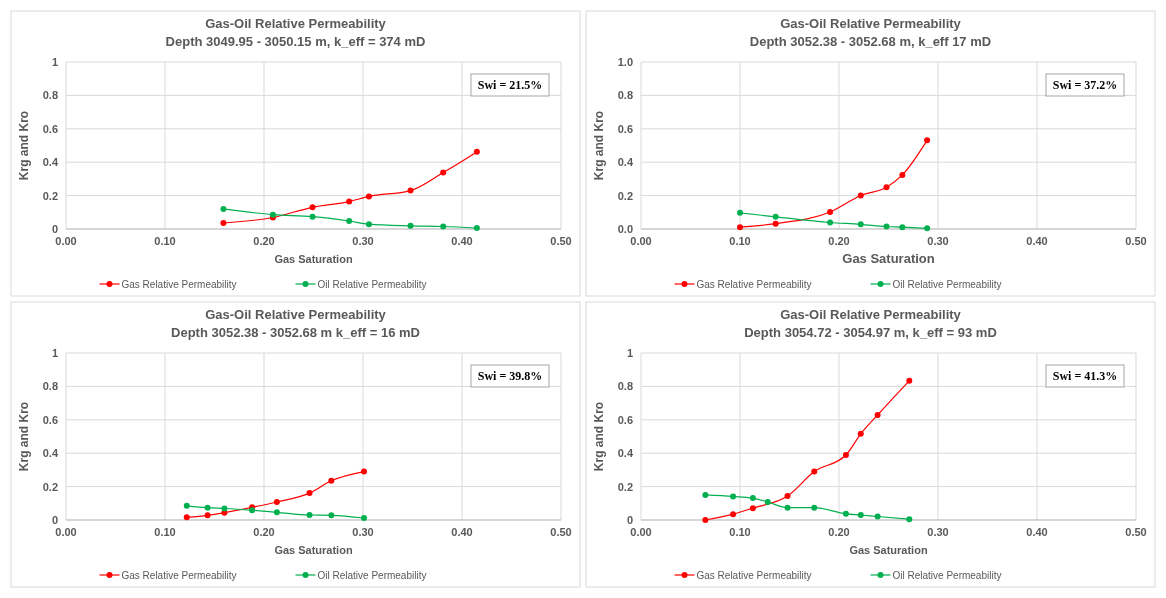 This screenshot has height=598, width=1166. I want to click on annotation: Swi = 37.2%, so click(1085, 85).